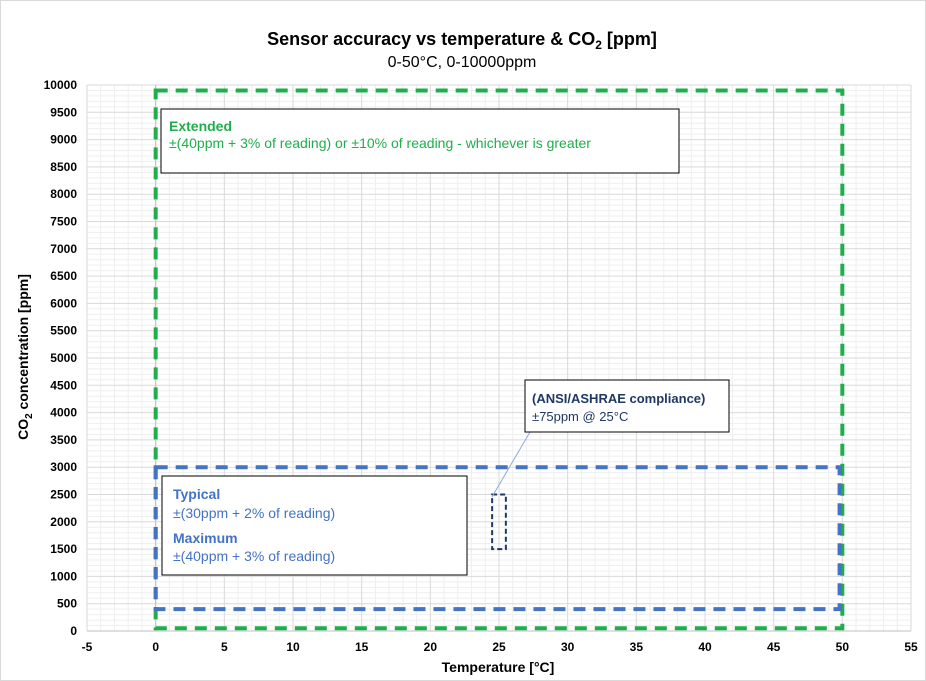 The width and height of the screenshot is (926, 681). I want to click on y-tick-label: 6000, so click(63, 303).